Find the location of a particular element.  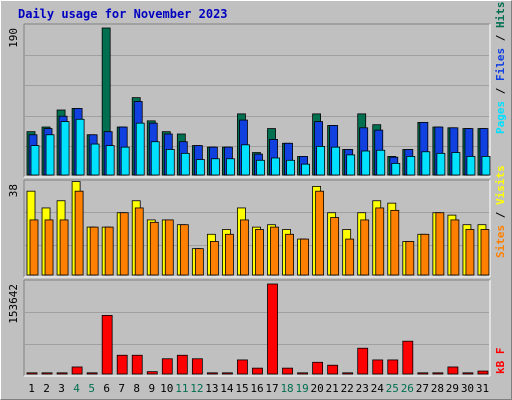

legend-pages-files-hits-part: Pages is located at coordinates (500, 117).